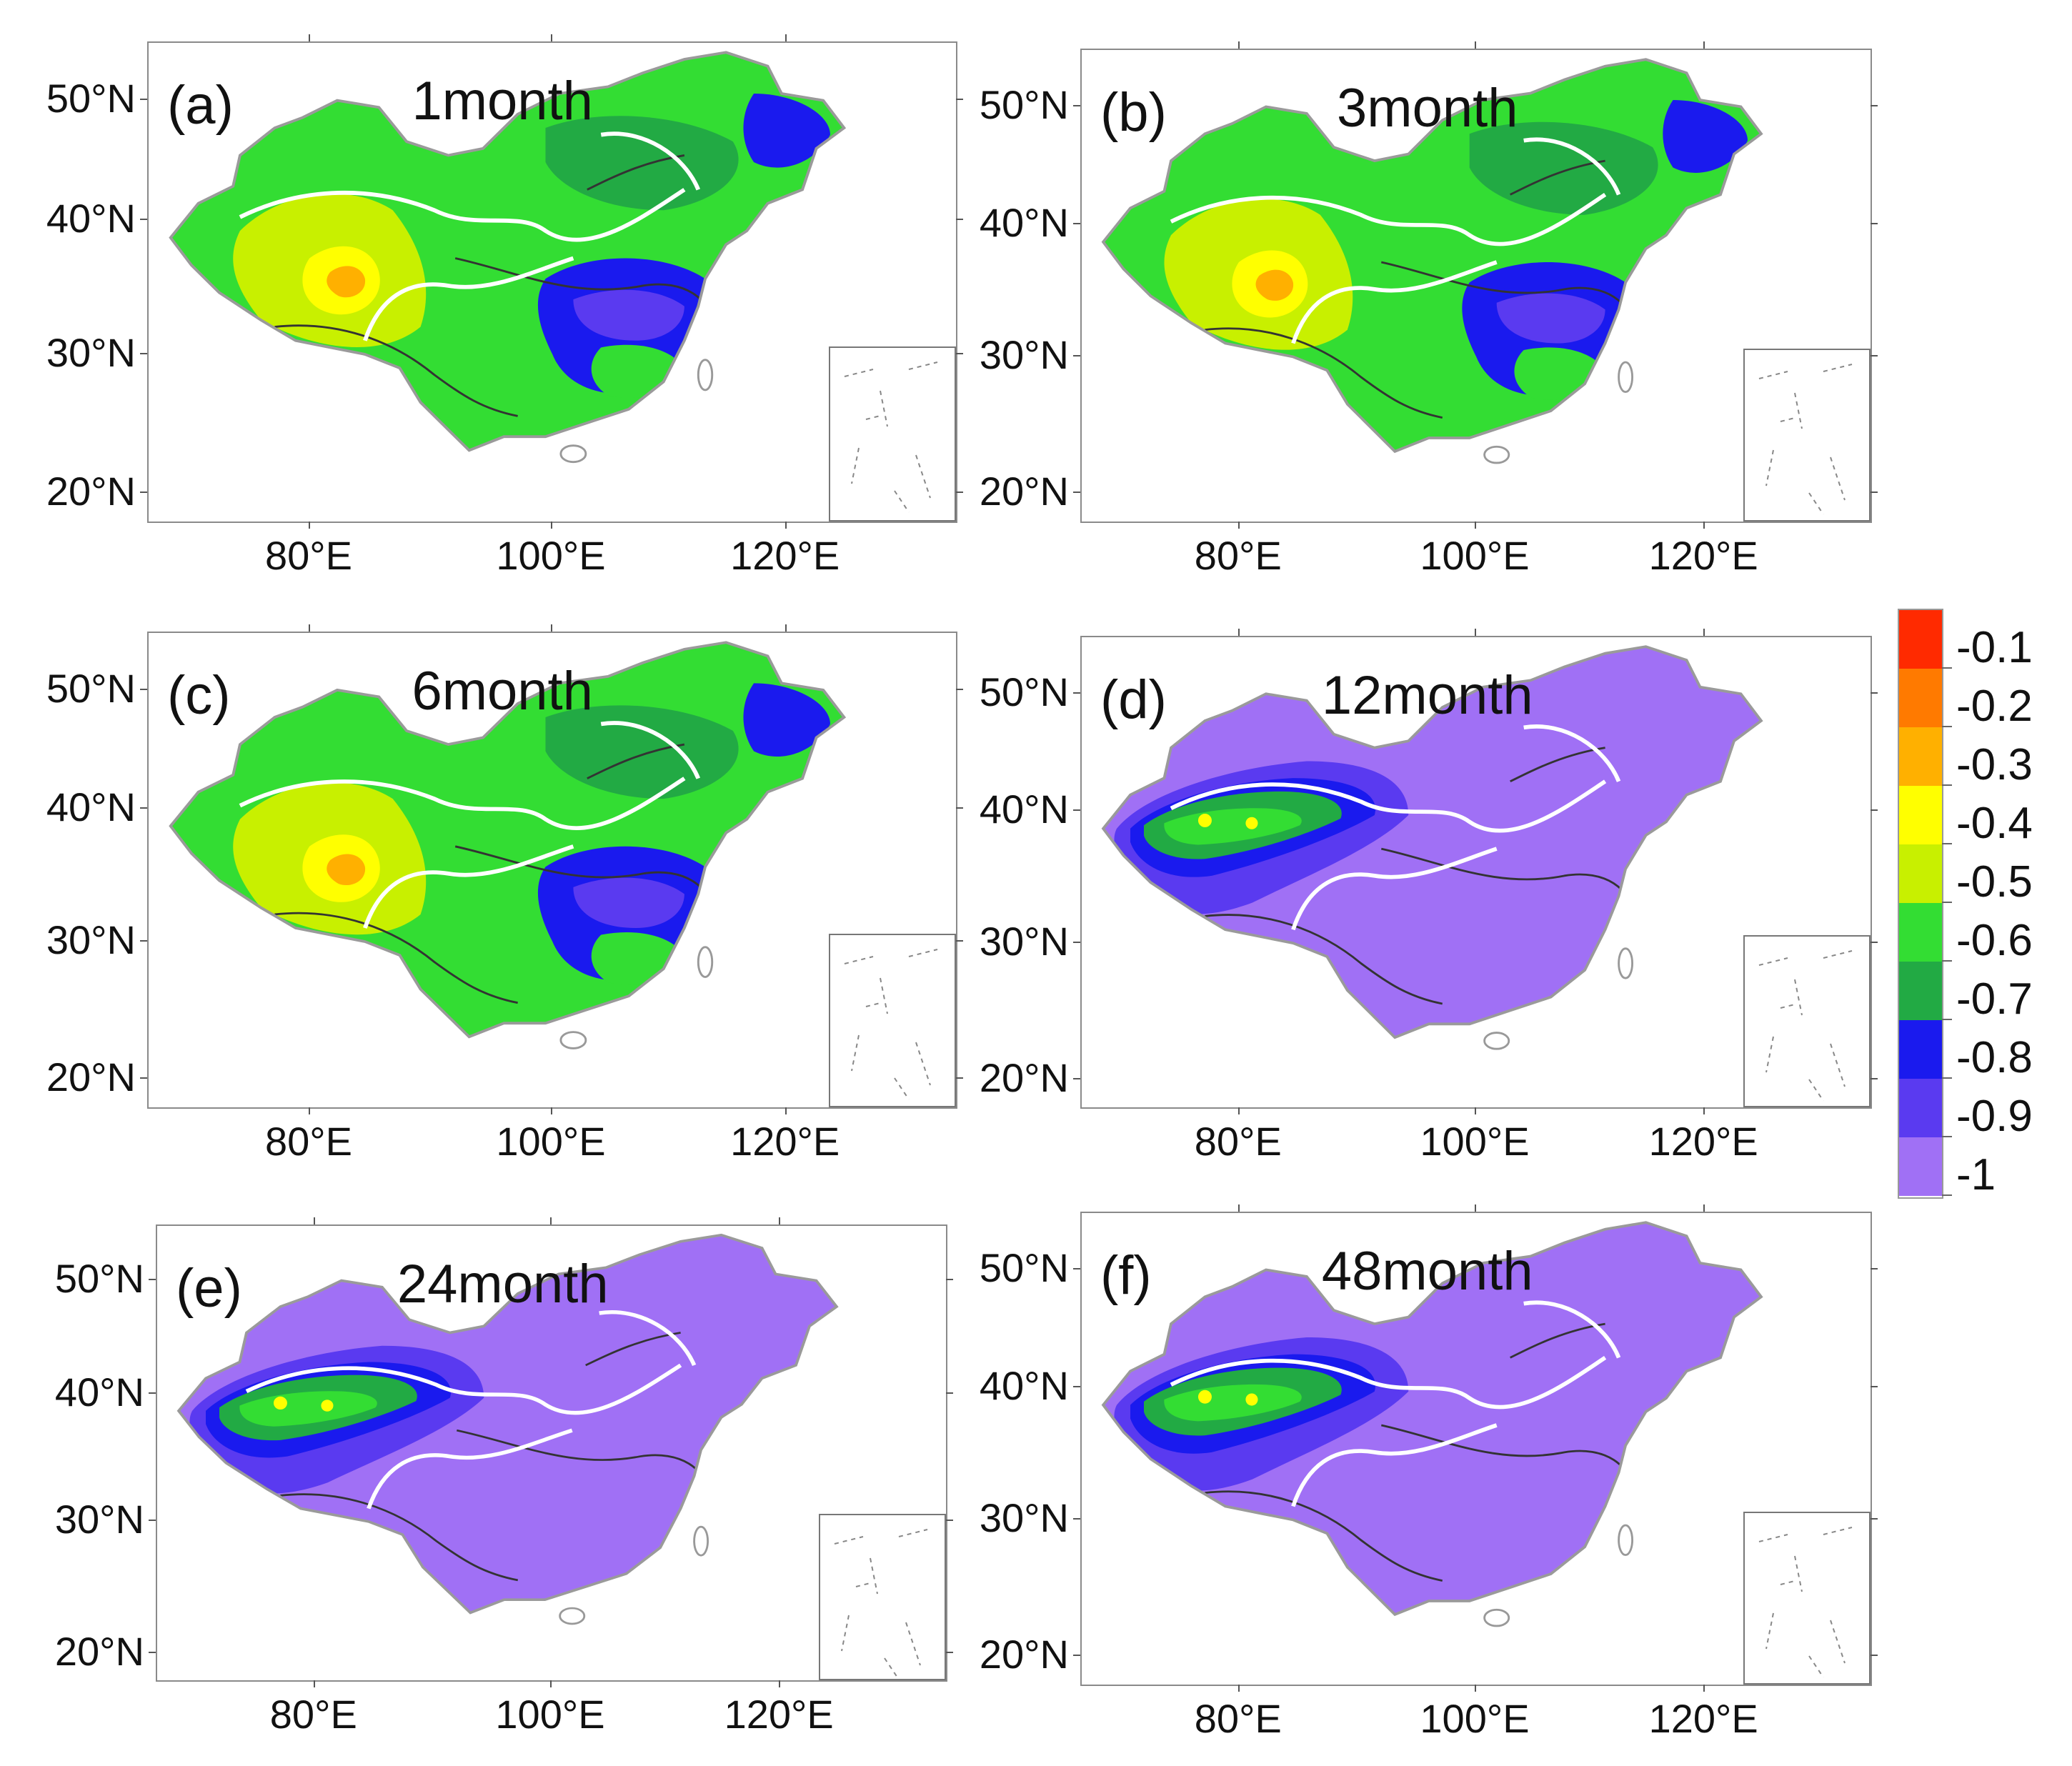  I want to click on colorbar-label: -0.8, so click(1994, 1057).